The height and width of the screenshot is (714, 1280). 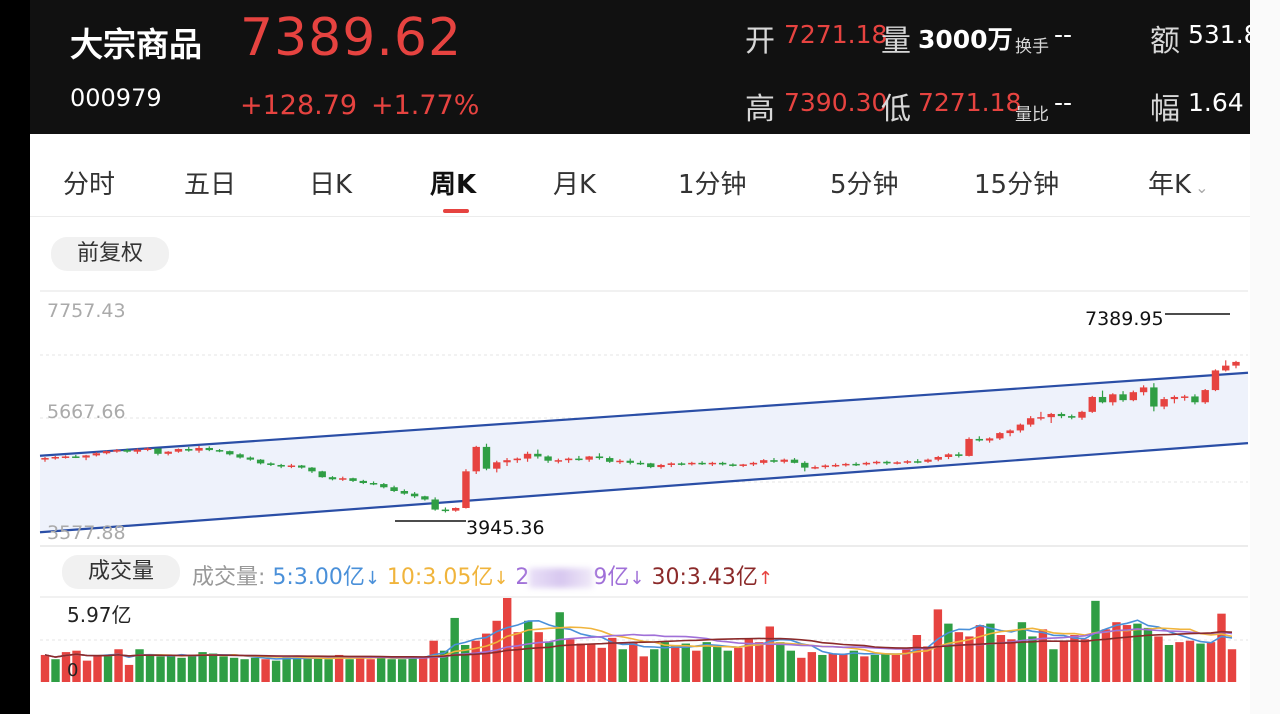 What do you see at coordinates (453, 185) in the screenshot?
I see `tab-weekly-k: 周K` at bounding box center [453, 185].